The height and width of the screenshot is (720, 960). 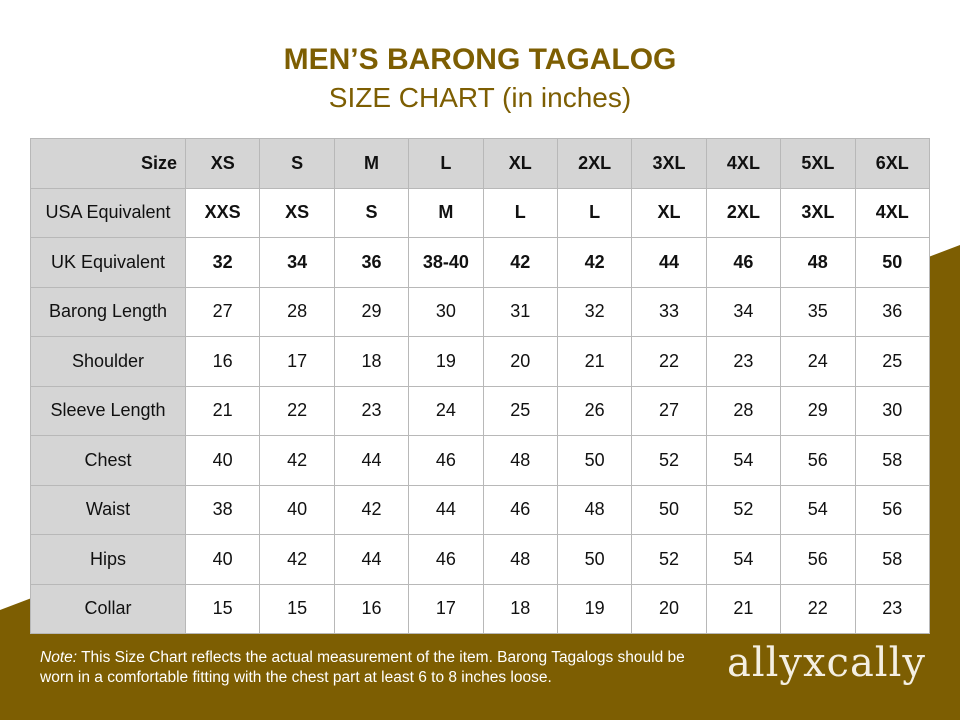 What do you see at coordinates (480, 97) in the screenshot?
I see `page-subtitle: SIZE CHART (in inches)` at bounding box center [480, 97].